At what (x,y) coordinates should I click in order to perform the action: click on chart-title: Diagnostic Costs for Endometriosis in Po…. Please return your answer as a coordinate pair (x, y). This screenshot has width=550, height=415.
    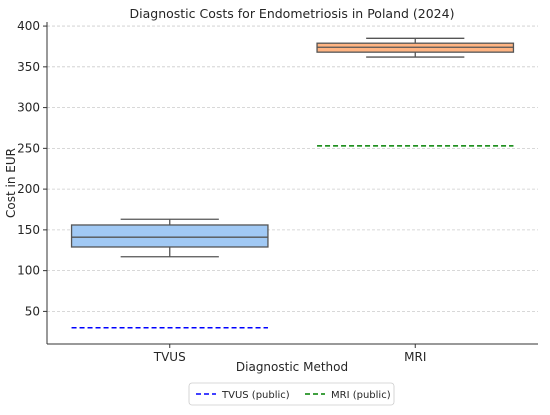
    Looking at the image, I should click on (292, 13).